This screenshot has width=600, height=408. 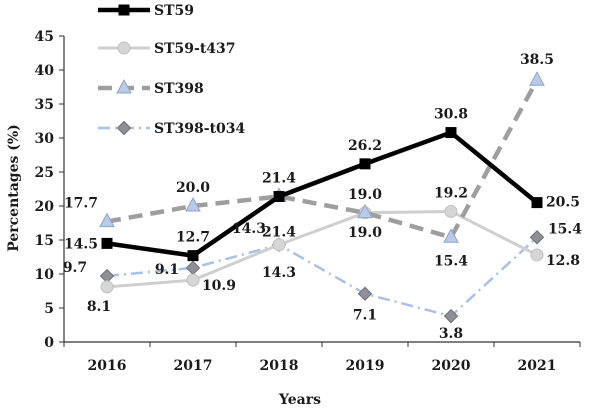 What do you see at coordinates (44, 241) in the screenshot?
I see `y-tick-label: 15` at bounding box center [44, 241].